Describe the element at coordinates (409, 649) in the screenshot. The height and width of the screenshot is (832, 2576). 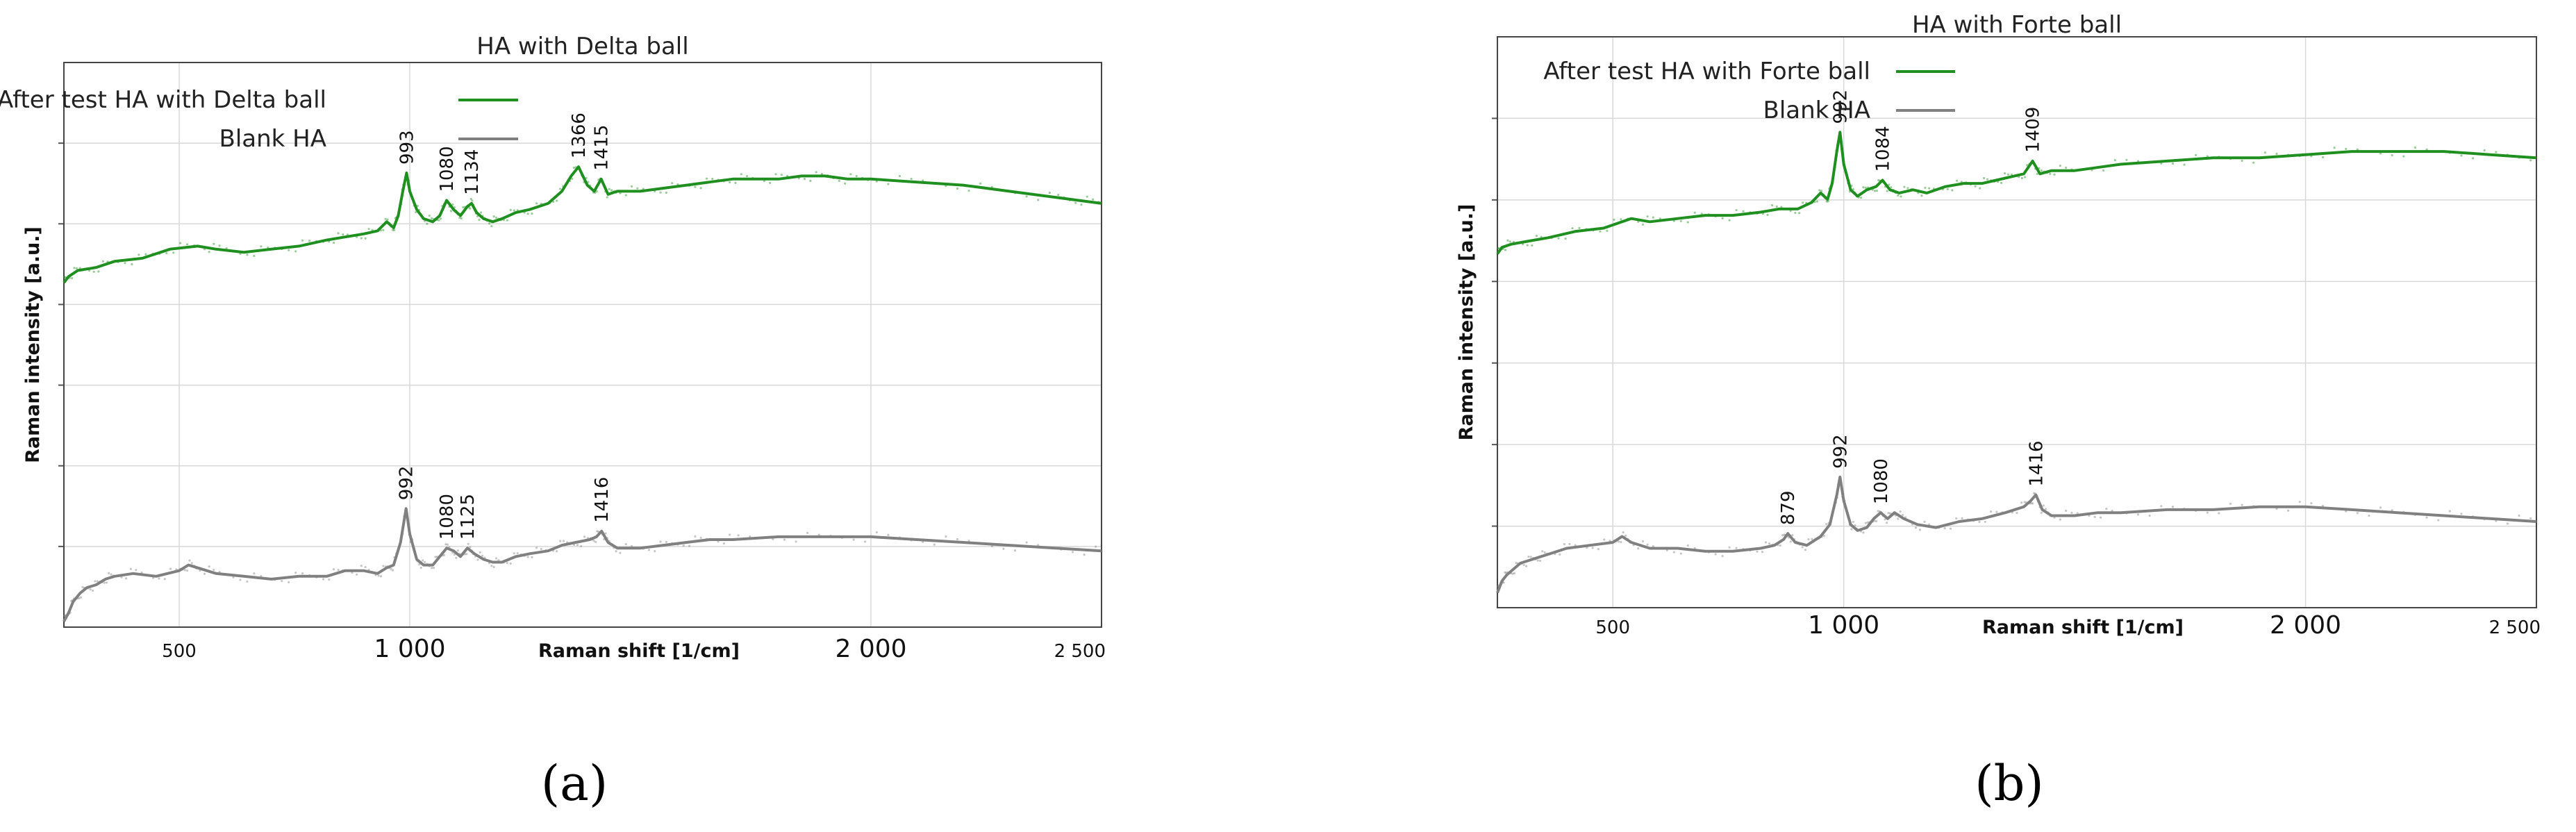
I see `x-tick-label: 1 000` at that location.